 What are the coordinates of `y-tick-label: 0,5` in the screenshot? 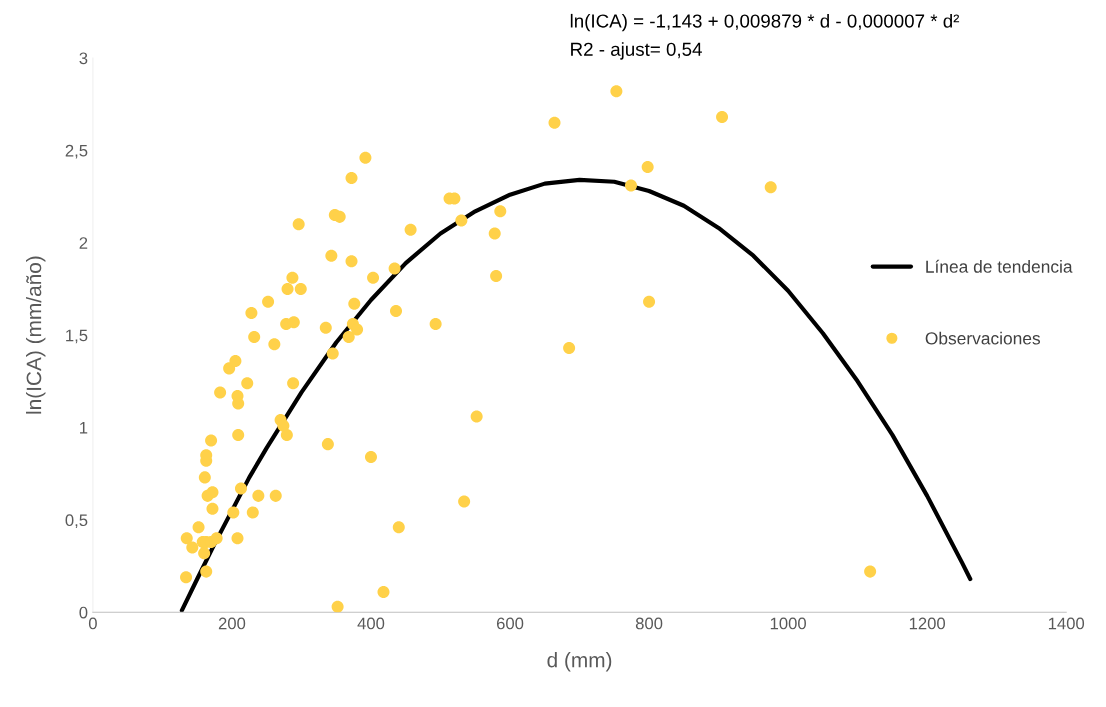 It's located at (76, 521).